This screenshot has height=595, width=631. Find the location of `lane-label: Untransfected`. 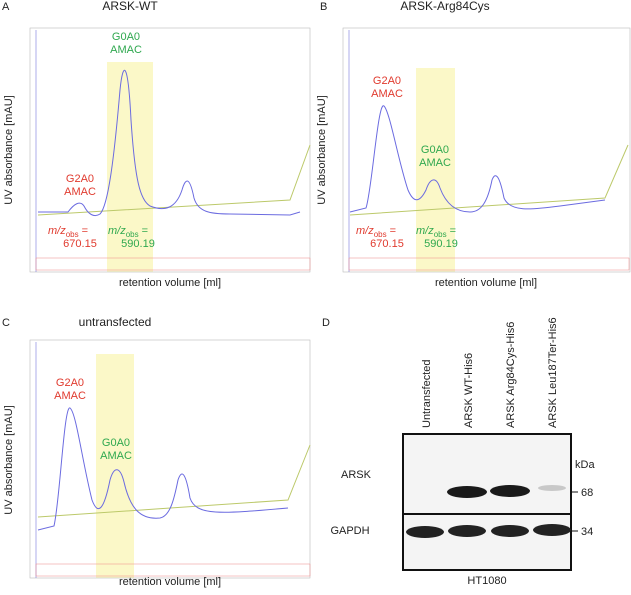

lane-label: Untransfected is located at coordinates (427, 394).